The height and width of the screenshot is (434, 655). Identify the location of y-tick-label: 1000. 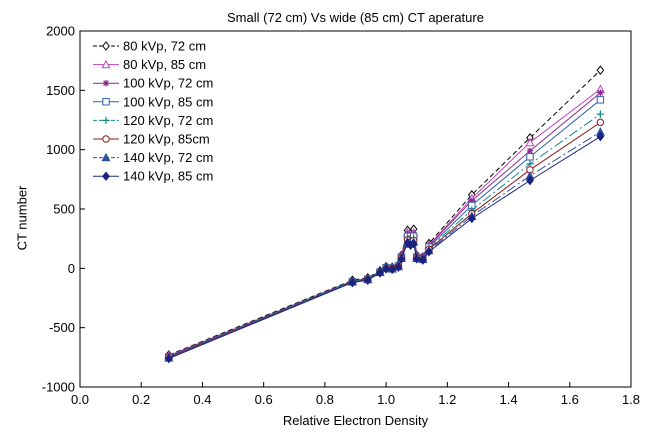
(60, 149).